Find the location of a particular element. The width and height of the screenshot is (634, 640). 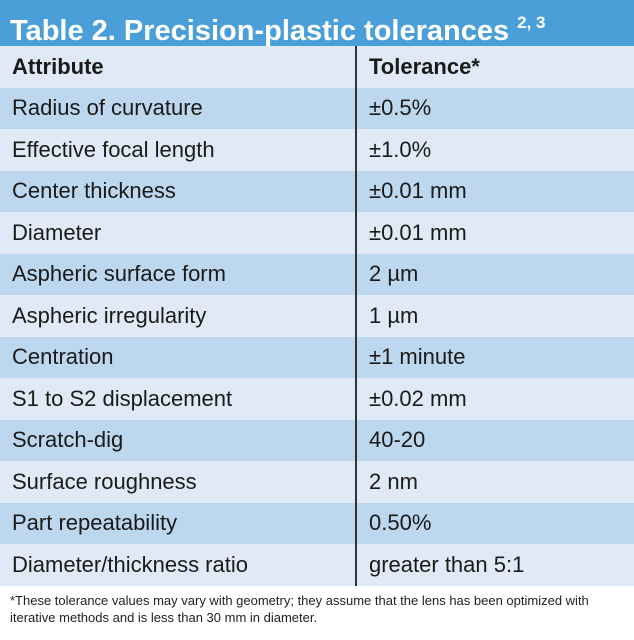

table-row: Scratch-dig 40-20 is located at coordinates (317, 440).